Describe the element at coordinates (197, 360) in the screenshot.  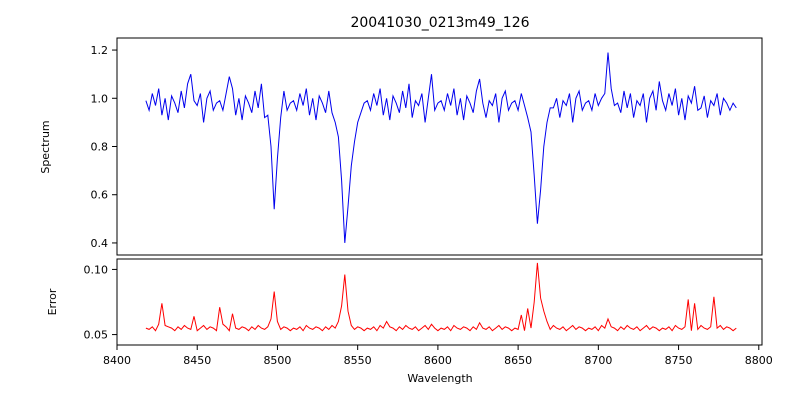
I see `x-tick-label: 8450` at that location.